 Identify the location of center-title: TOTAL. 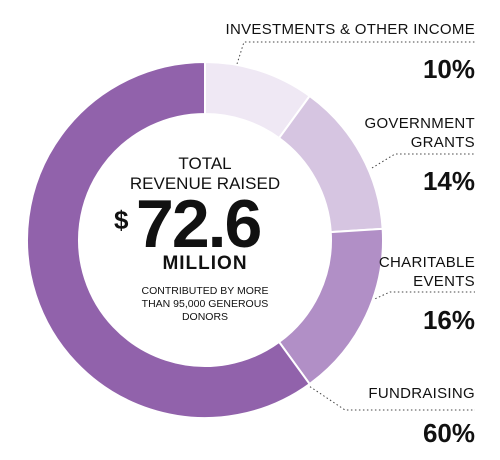
(205, 163).